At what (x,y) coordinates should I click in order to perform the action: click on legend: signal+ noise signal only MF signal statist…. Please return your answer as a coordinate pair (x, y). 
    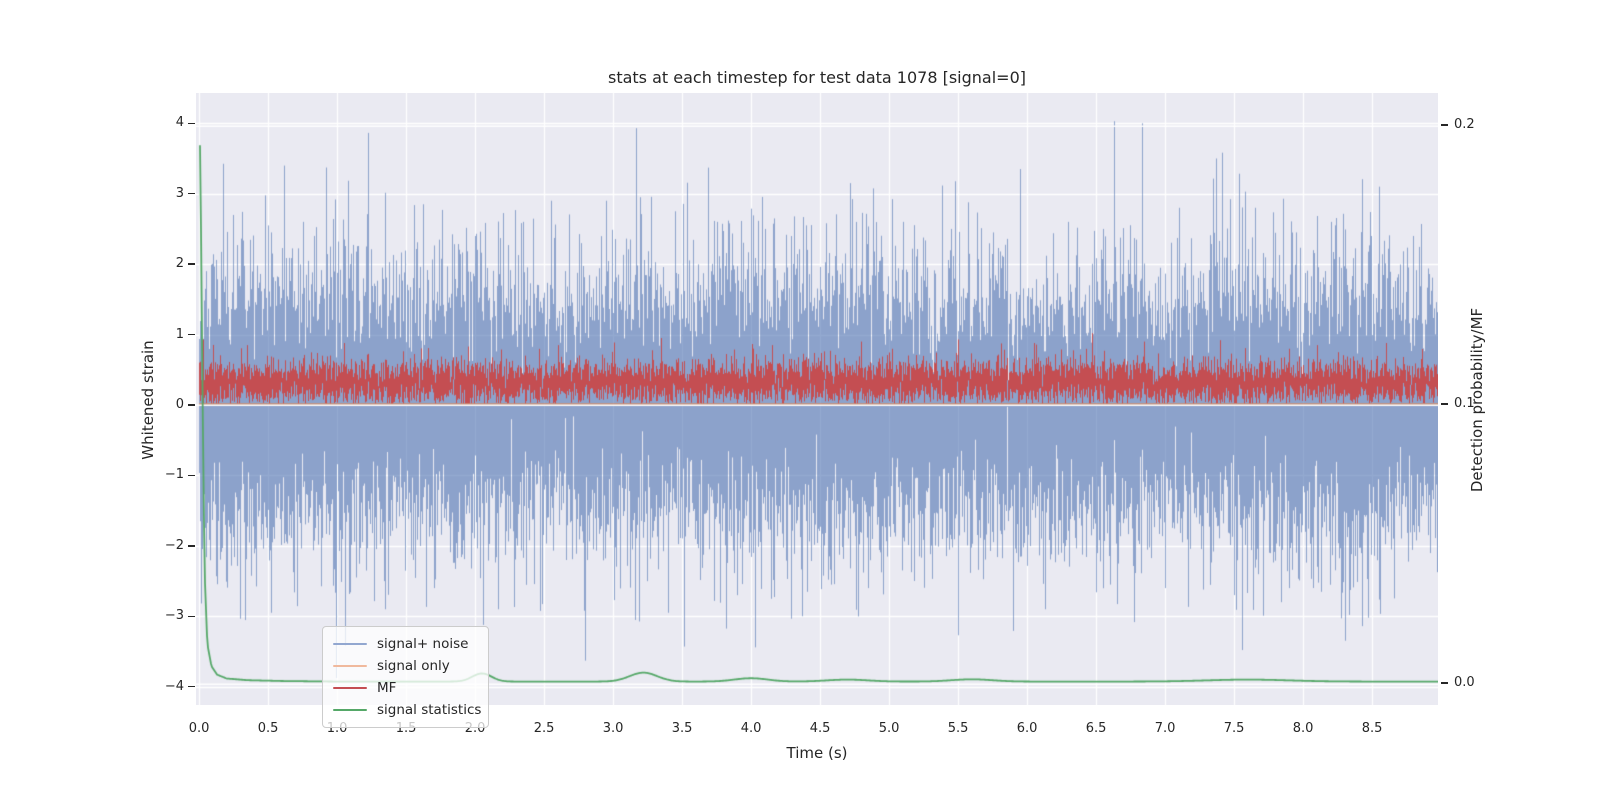
    Looking at the image, I should click on (405, 677).